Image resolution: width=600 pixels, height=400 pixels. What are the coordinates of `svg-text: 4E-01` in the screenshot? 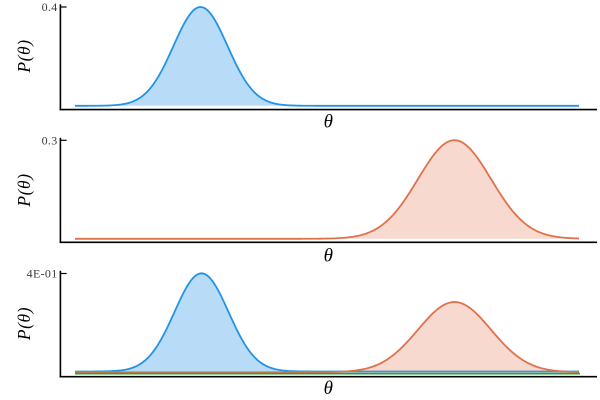 It's located at (42, 274).